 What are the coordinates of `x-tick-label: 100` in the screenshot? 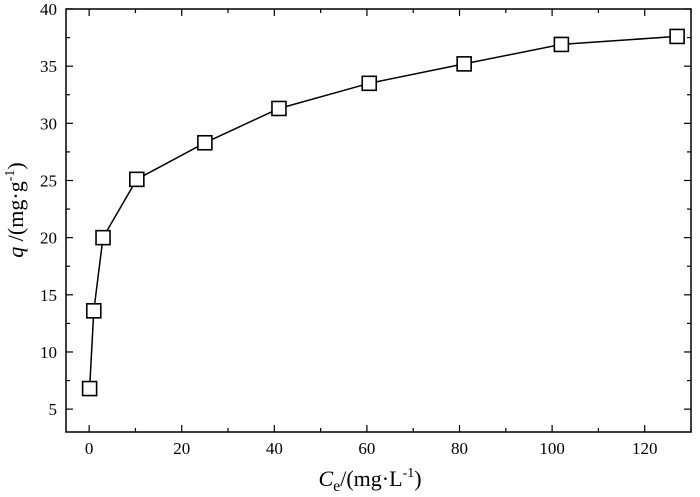 It's located at (552, 448).